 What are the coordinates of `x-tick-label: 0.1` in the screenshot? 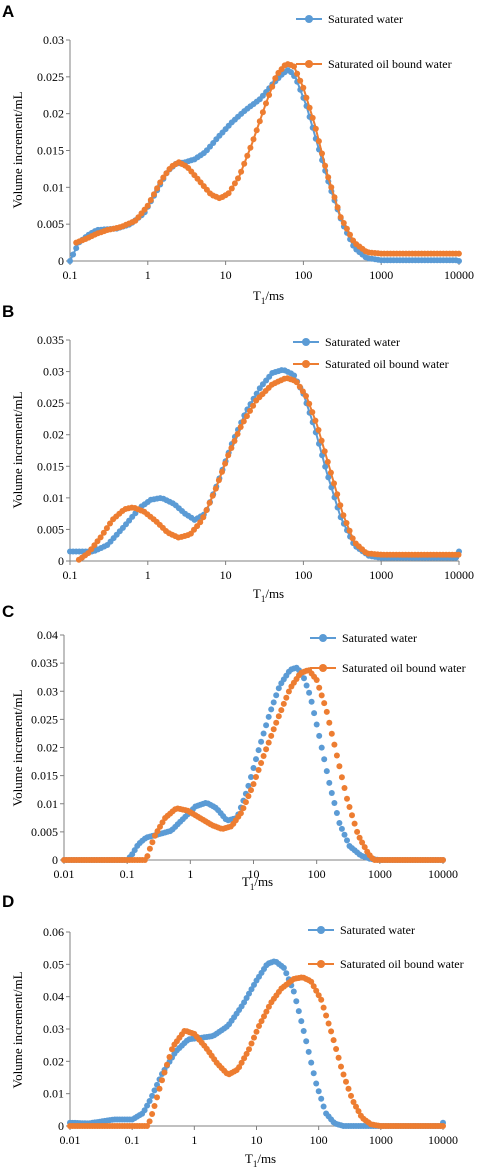 It's located at (127, 874).